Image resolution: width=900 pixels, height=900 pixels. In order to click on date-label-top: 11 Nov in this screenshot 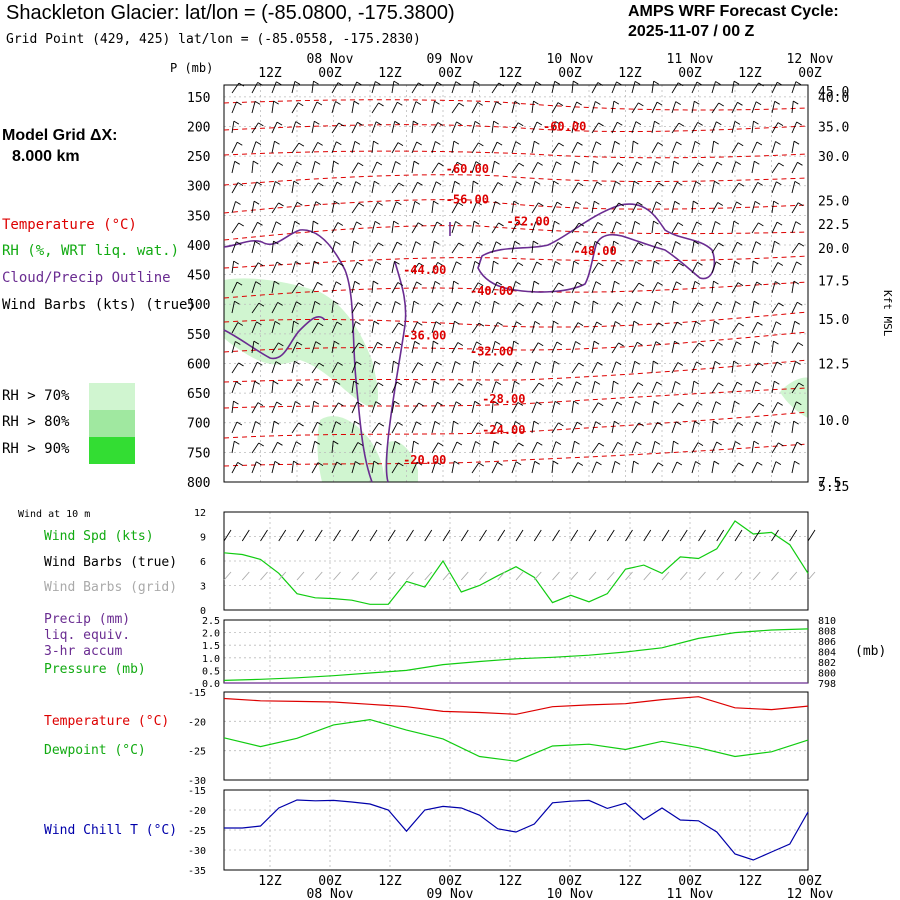, I will do `click(690, 59)`.